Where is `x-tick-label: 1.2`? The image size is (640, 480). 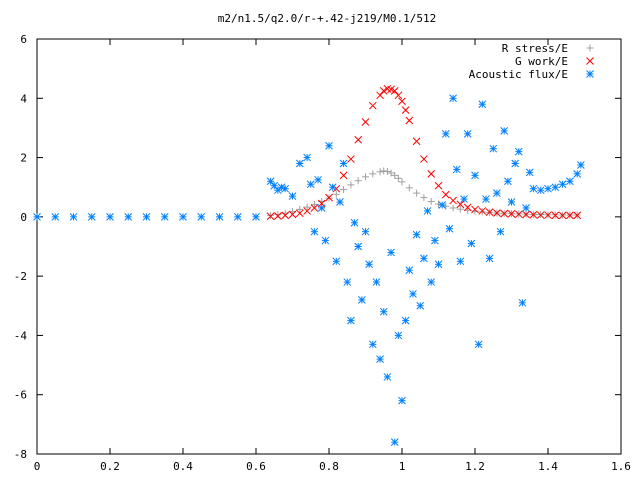 x-tick-label: 1.2 is located at coordinates (475, 466).